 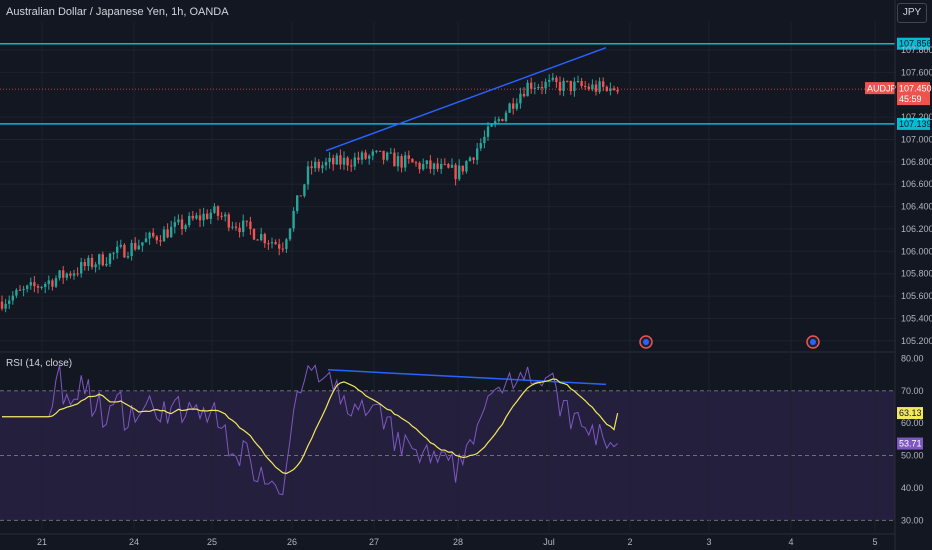 What do you see at coordinates (915, 89) in the screenshot?
I see `last-price-value: 107.450` at bounding box center [915, 89].